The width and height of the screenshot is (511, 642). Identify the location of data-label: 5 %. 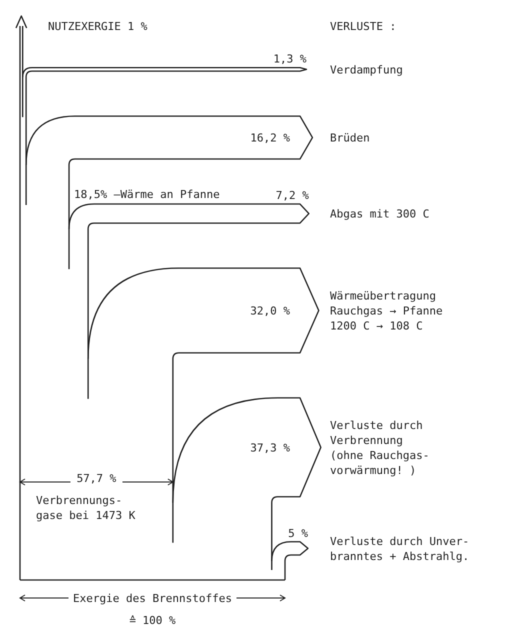
(298, 533).